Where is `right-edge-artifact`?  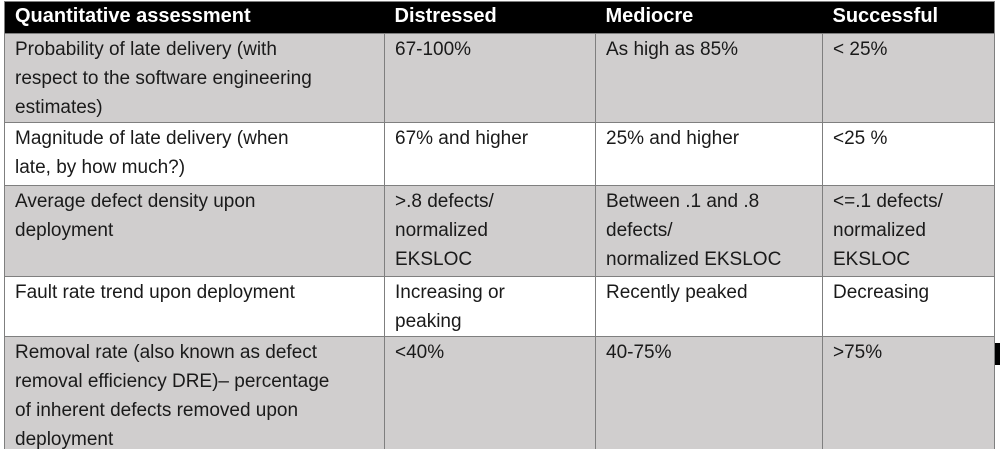
right-edge-artifact is located at coordinates (997, 354).